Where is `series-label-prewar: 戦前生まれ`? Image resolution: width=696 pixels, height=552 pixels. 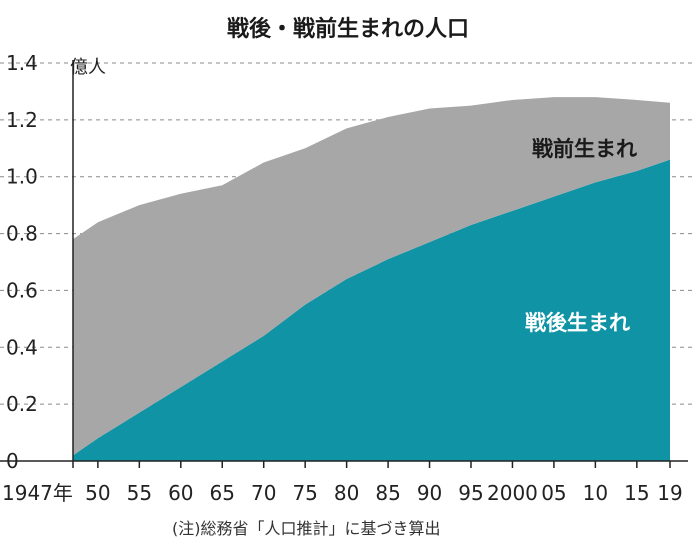
series-label-prewar: 戦前生まれ is located at coordinates (584, 149).